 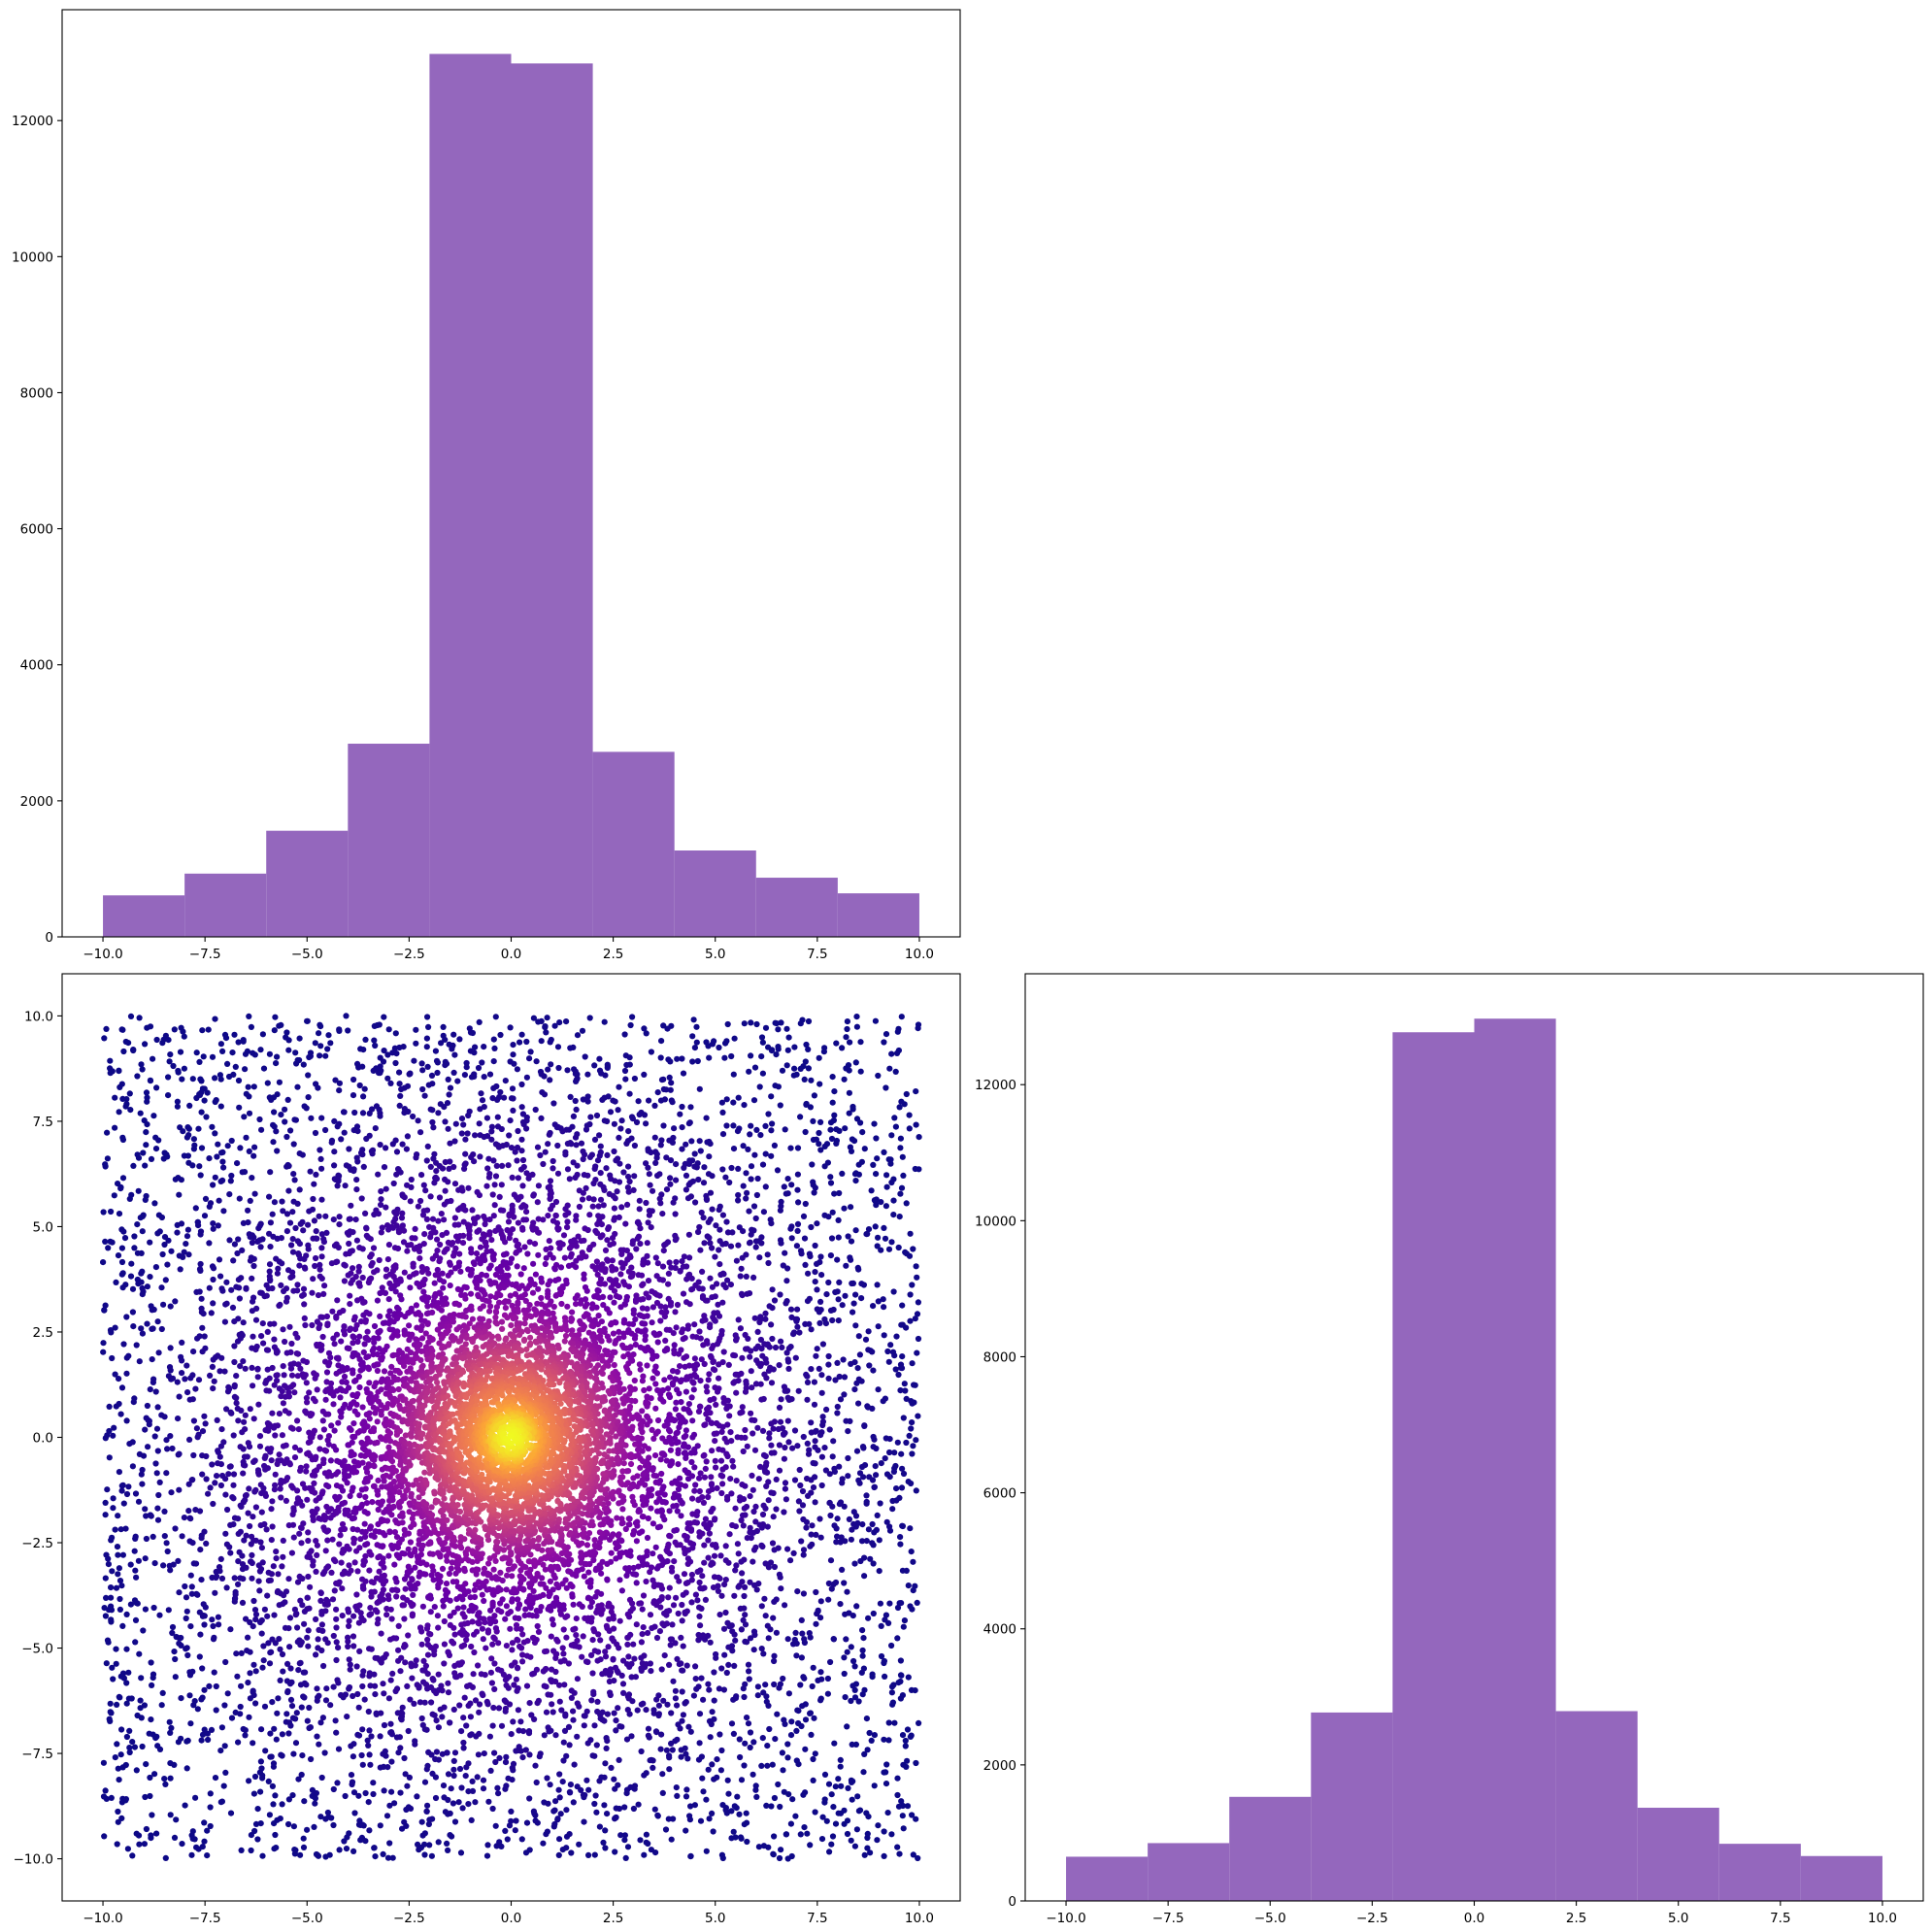 I want to click on y-tick-label: 0, so click(x=49, y=938).